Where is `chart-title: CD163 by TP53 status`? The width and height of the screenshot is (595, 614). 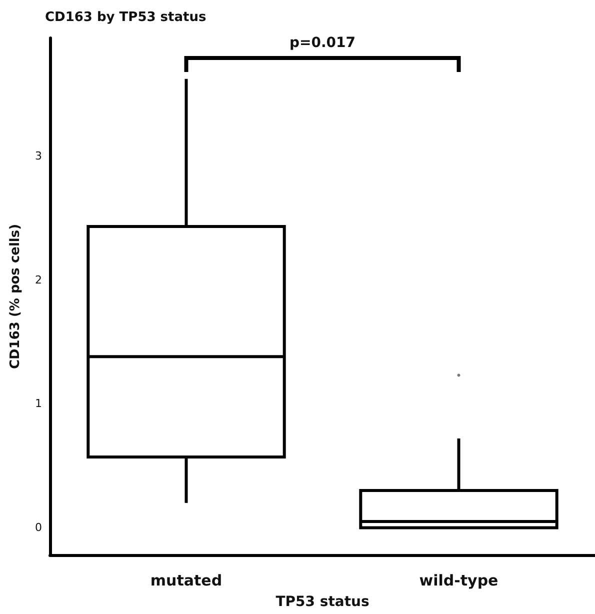 chart-title: CD163 by TP53 status is located at coordinates (126, 17).